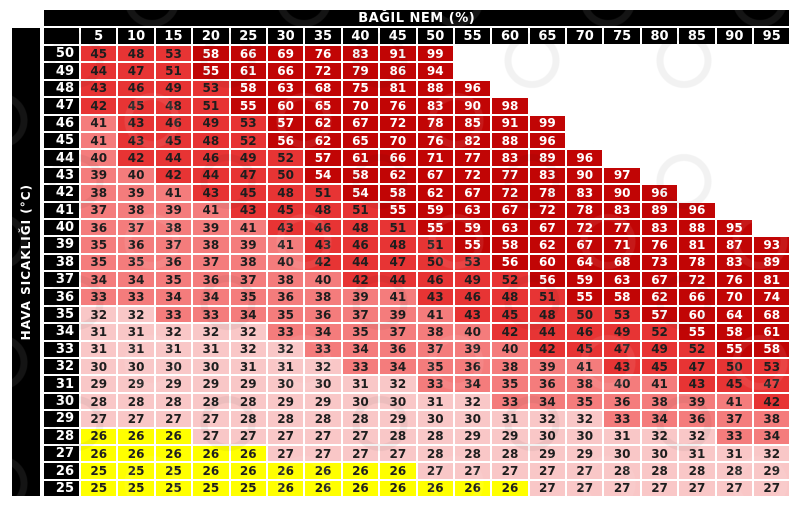  What do you see at coordinates (585, 36) in the screenshot?
I see `humidity-header-cell: 70` at bounding box center [585, 36].